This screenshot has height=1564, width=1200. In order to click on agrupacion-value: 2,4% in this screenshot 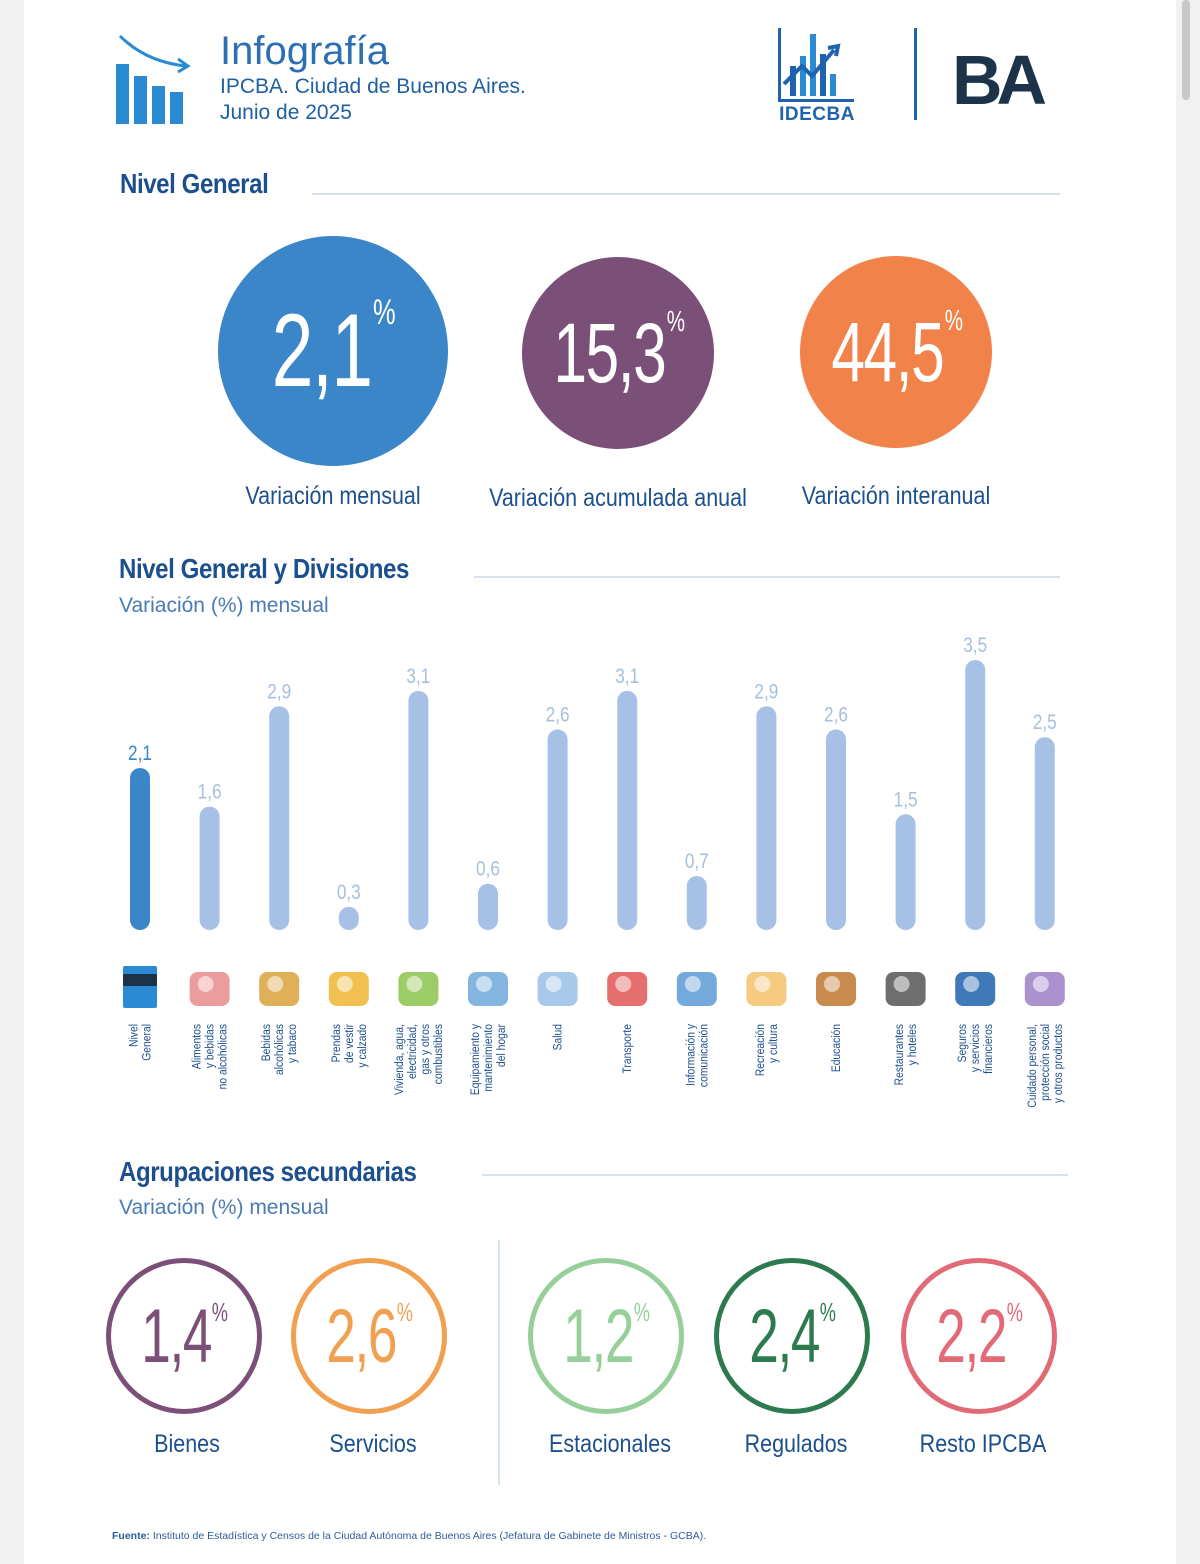, I will do `click(792, 1336)`.